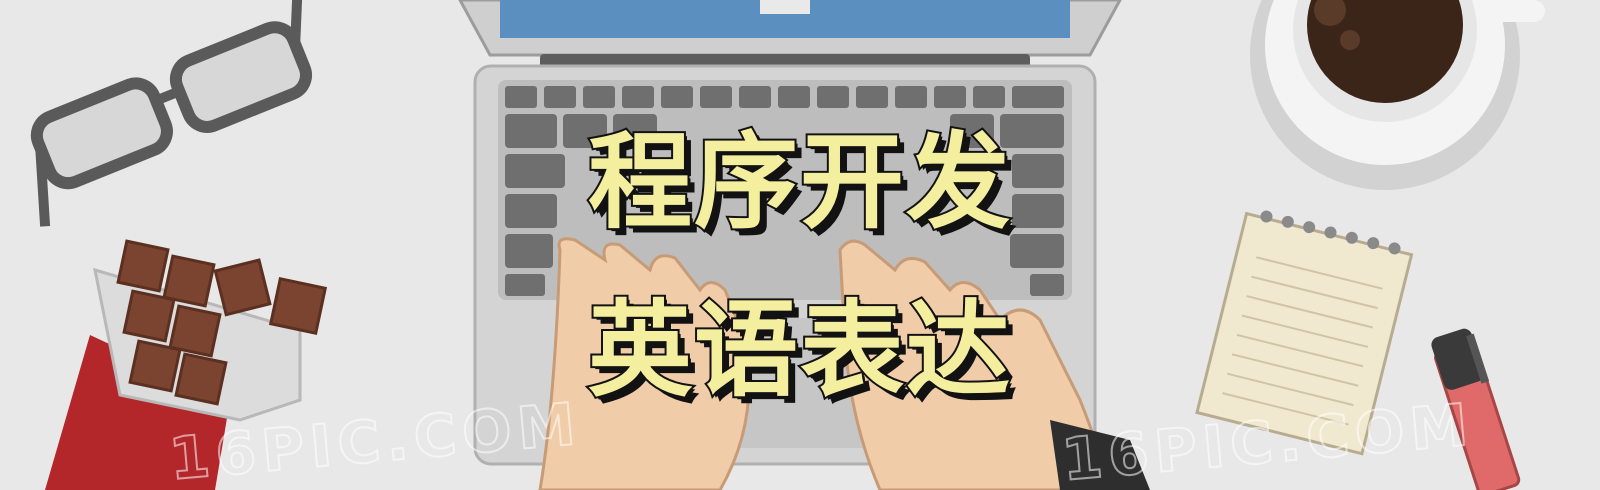 This screenshot has height=490, width=1600. What do you see at coordinates (171, 113) in the screenshot?
I see `glasses-icon` at bounding box center [171, 113].